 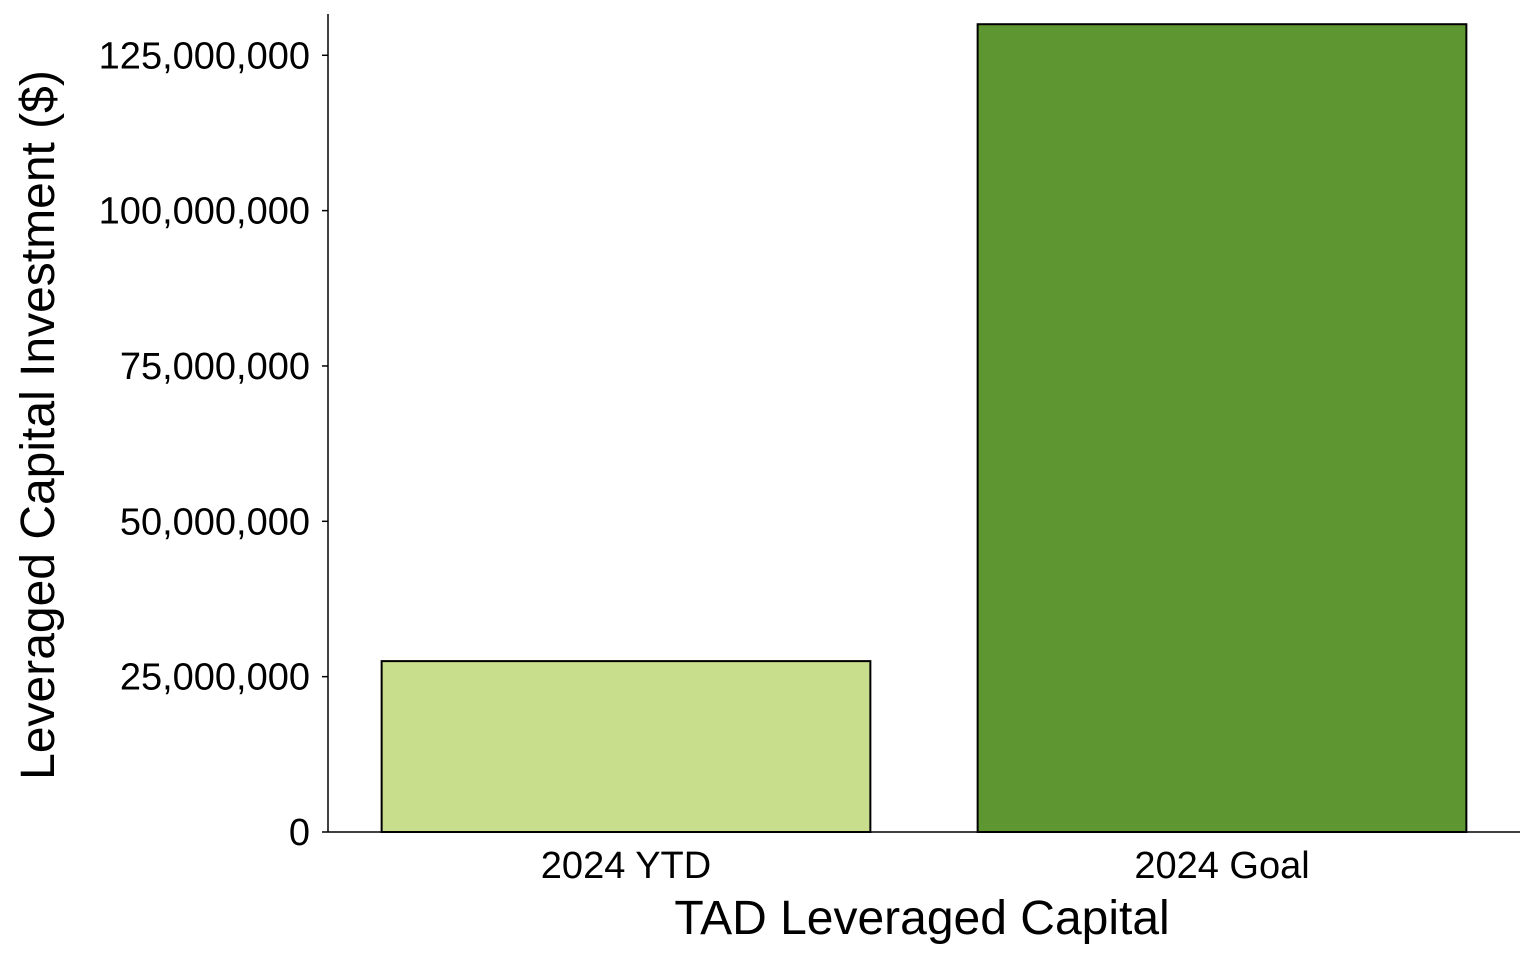 I want to click on y-axis-title: Leveraged Capital Investment ($), so click(x=38, y=425).